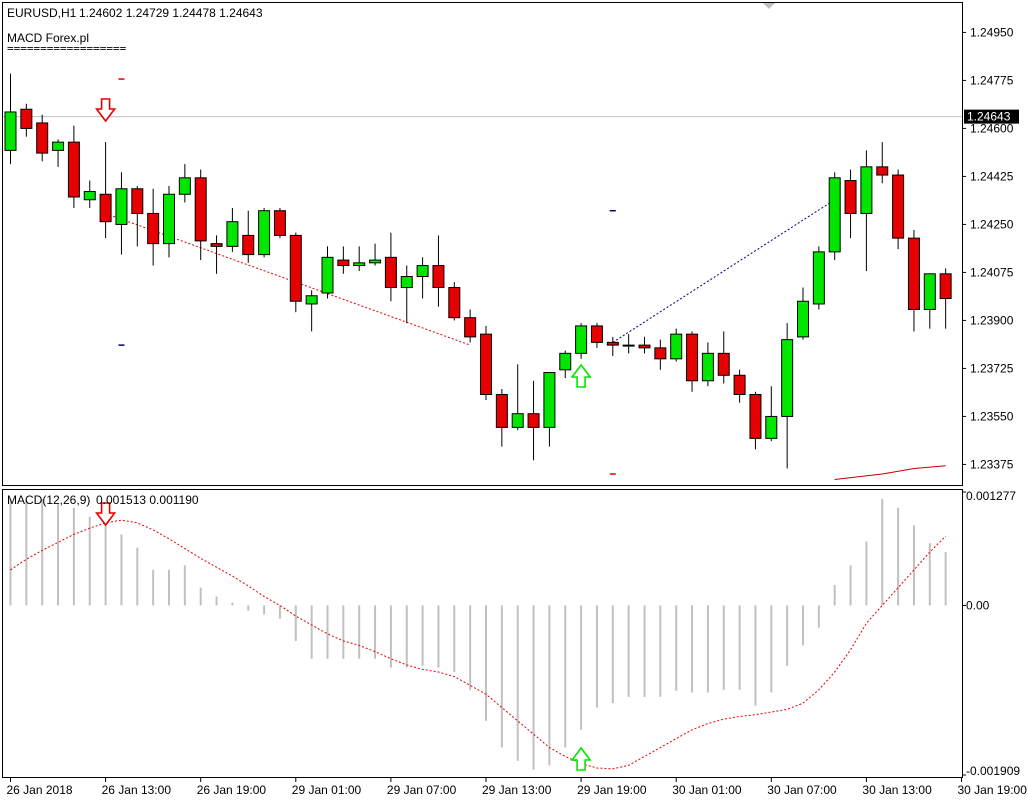  Describe the element at coordinates (769, 6) in the screenshot. I see `chart-shift-marker` at that location.